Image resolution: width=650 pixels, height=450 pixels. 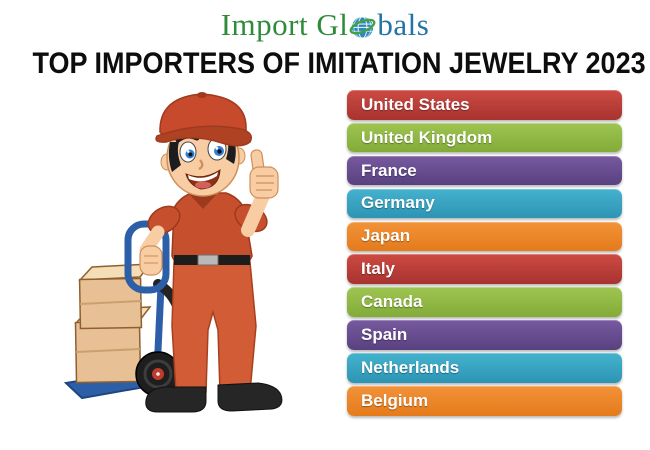 What do you see at coordinates (203, 150) in the screenshot?
I see `eyes` at bounding box center [203, 150].